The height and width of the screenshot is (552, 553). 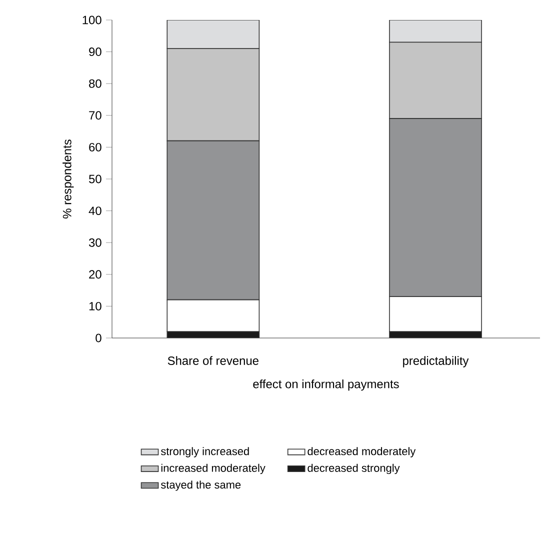 What do you see at coordinates (326, 385) in the screenshot?
I see `x-axis-title: effect on informal payments` at bounding box center [326, 385].